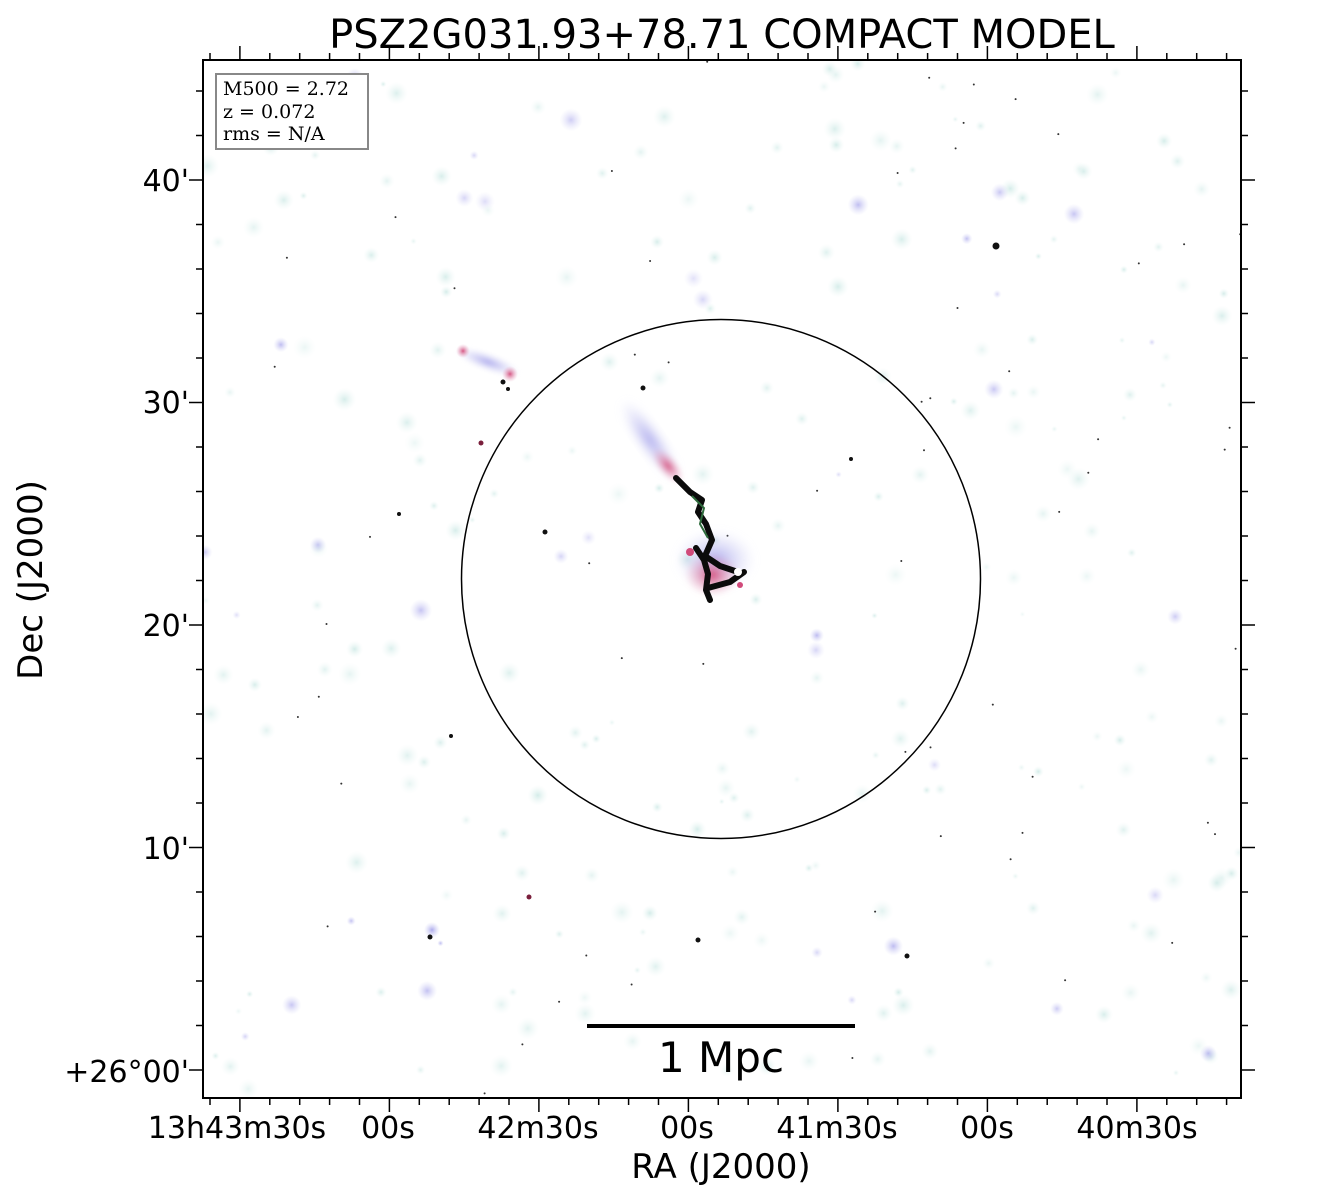  I want to click on y-axis-title: Dec (J2000), so click(31, 580).